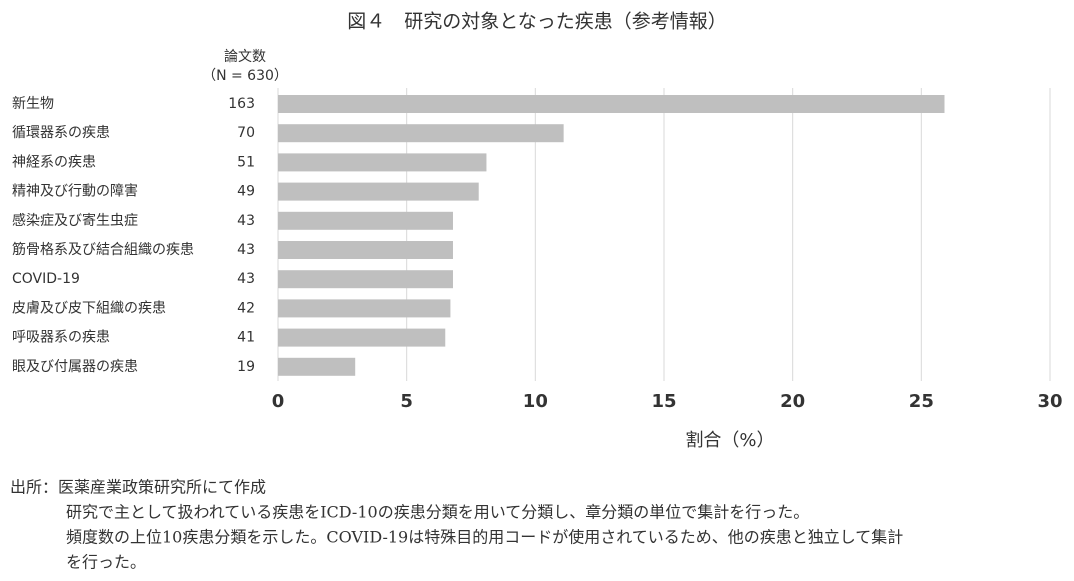 This screenshot has height=581, width=1074. Describe the element at coordinates (792, 401) in the screenshot. I see `x-tick-label: 20` at that location.